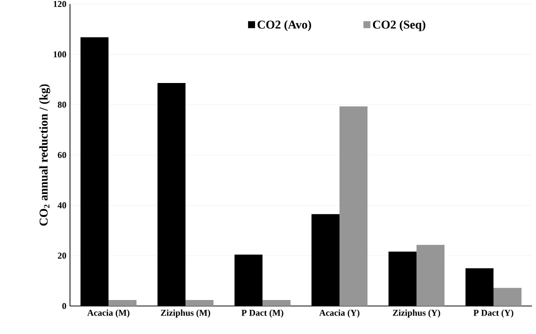 This screenshot has width=536, height=334. Describe the element at coordinates (339, 314) in the screenshot. I see `x-tick-label: Acacia (Y)` at that location.